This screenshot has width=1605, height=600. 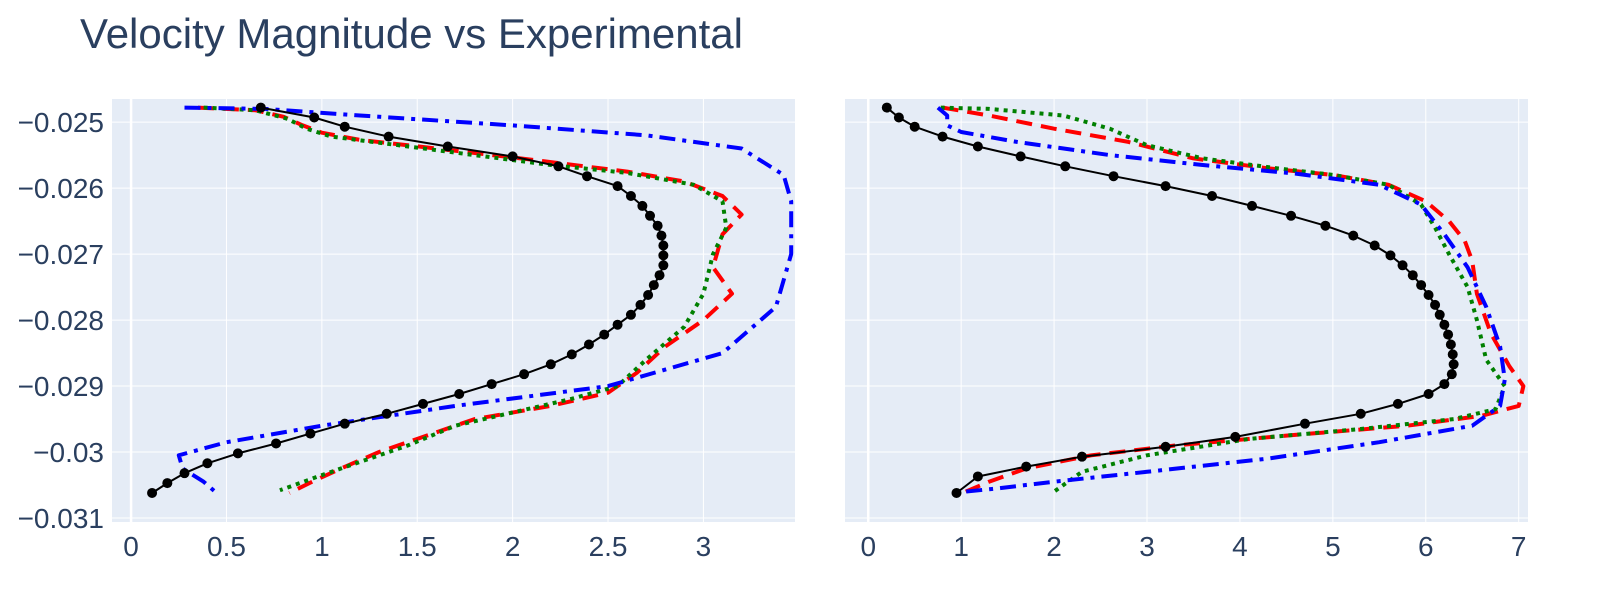 I want to click on y-tick-label: −0.025, so click(x=61, y=122).